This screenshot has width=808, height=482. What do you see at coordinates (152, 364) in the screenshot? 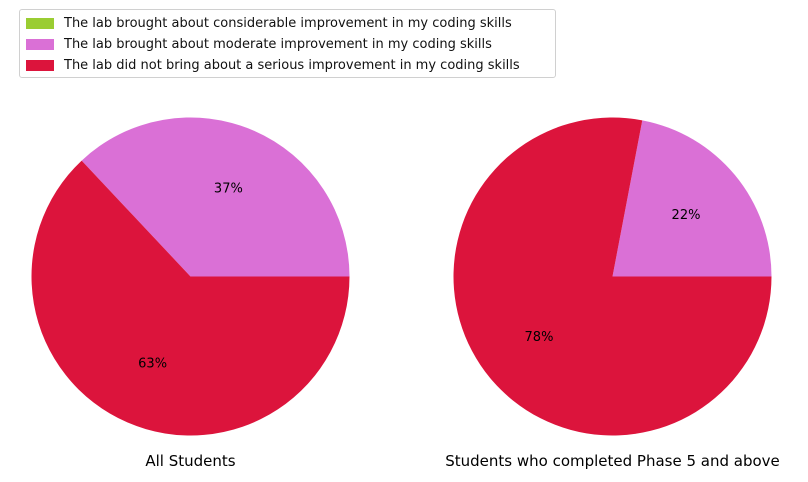
I see `pie-label-none: 63%` at bounding box center [152, 364].